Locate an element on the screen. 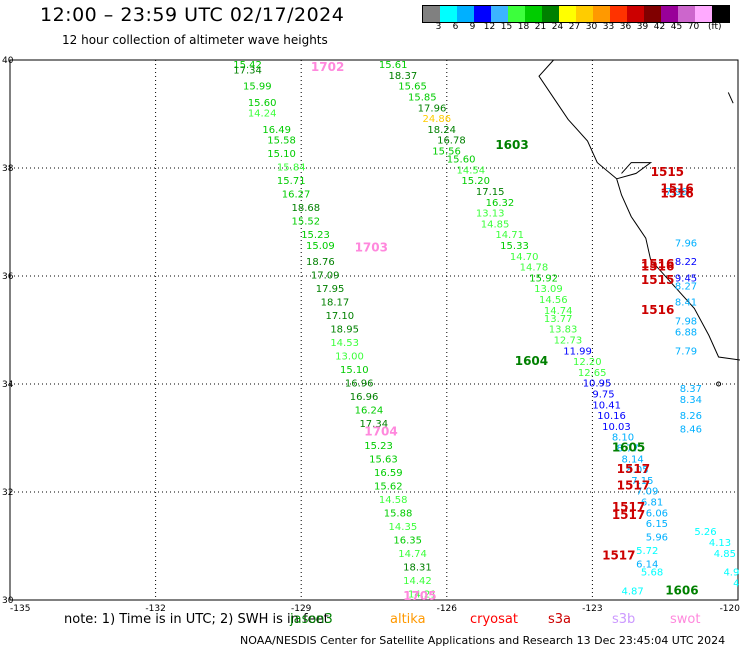  coastline is located at coordinates (639, 210).